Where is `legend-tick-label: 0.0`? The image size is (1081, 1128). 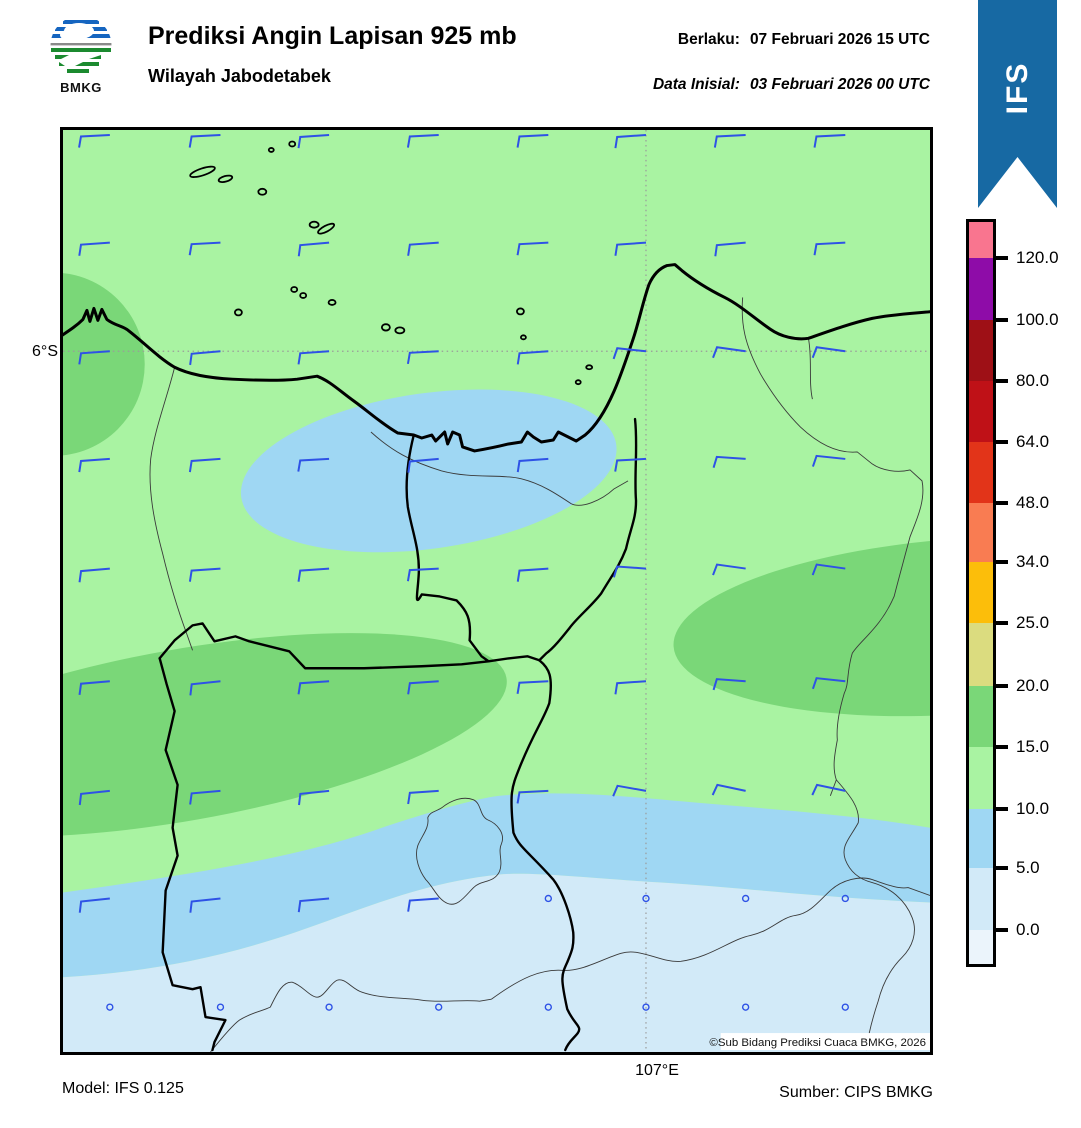
legend-tick-label: 0.0 is located at coordinates (1028, 929).